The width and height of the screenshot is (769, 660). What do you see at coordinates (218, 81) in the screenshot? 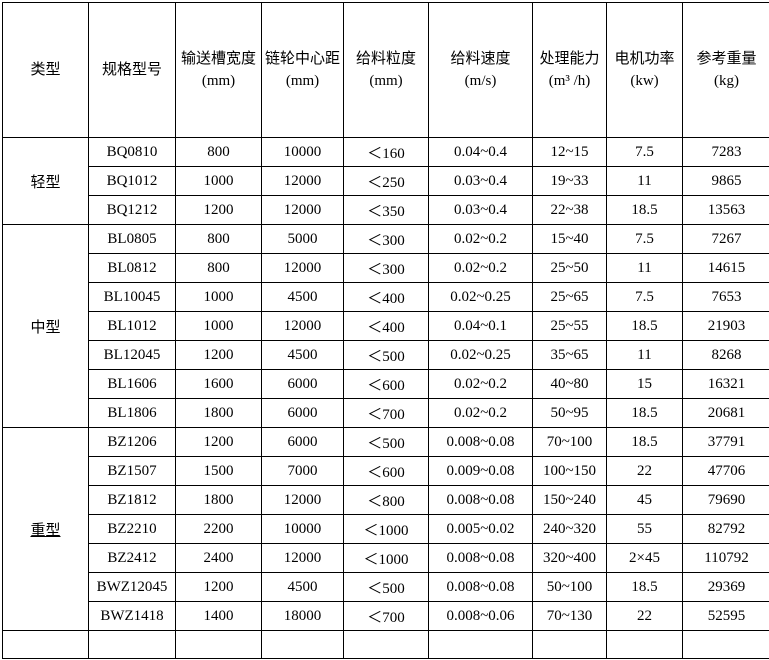
I see `column-header-unit: (mm)` at bounding box center [218, 81].